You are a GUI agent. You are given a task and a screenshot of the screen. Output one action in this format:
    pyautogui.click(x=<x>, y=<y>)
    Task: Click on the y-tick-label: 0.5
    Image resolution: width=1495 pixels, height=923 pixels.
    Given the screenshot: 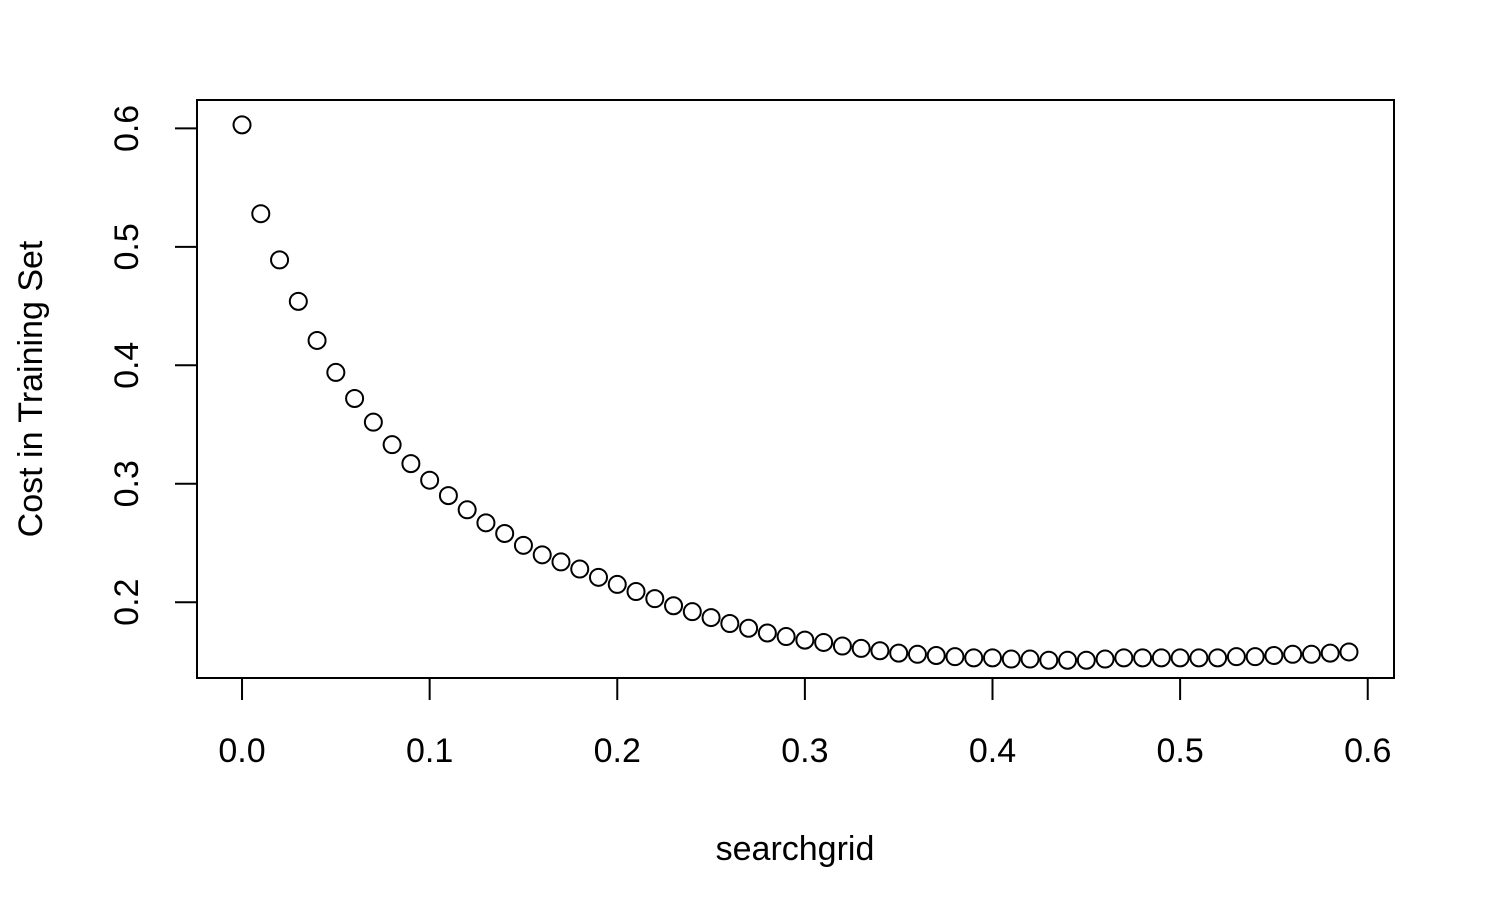 What is the action you would take?
    pyautogui.click(x=127, y=246)
    